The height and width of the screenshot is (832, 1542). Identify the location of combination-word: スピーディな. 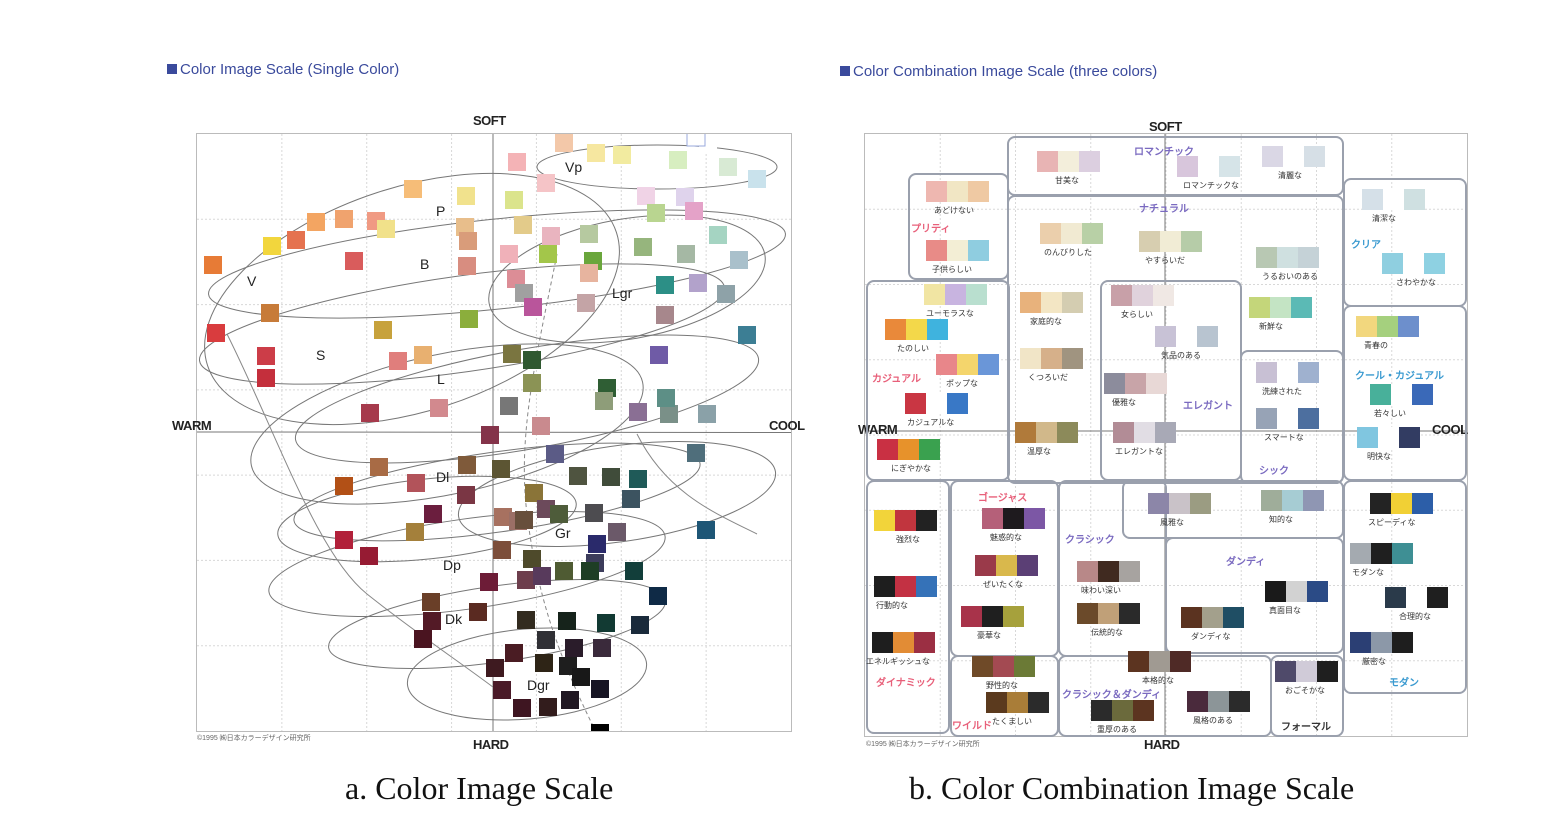
(1392, 522).